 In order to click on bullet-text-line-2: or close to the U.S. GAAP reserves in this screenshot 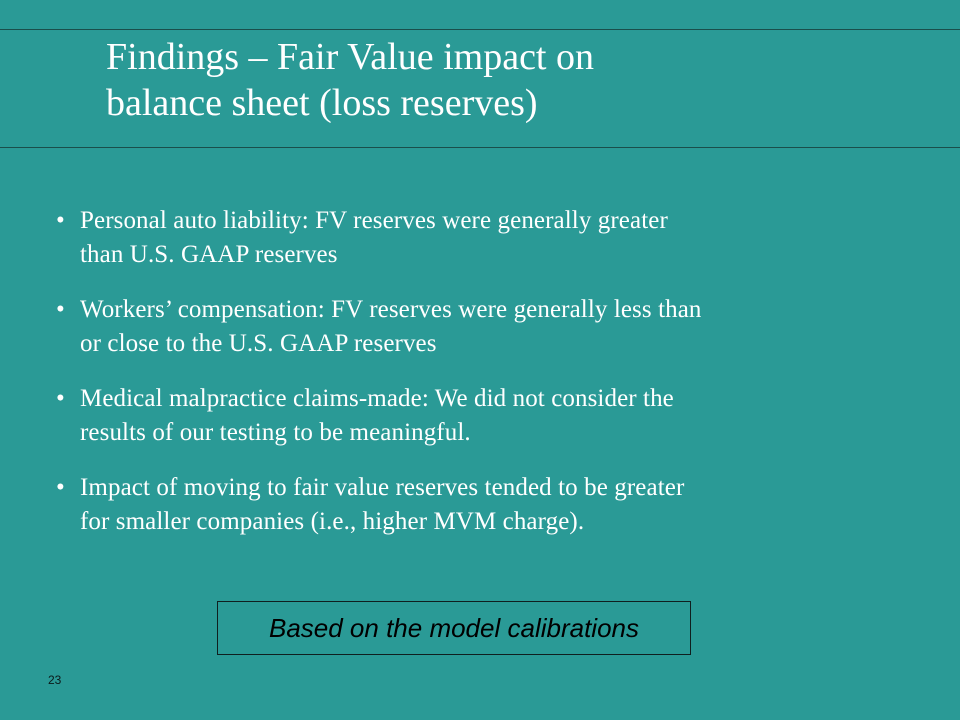, I will do `click(258, 343)`.